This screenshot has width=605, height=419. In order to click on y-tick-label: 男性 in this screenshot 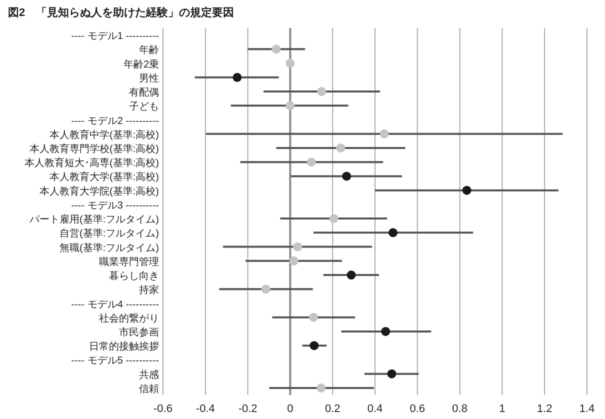, I will do `click(149, 78)`.